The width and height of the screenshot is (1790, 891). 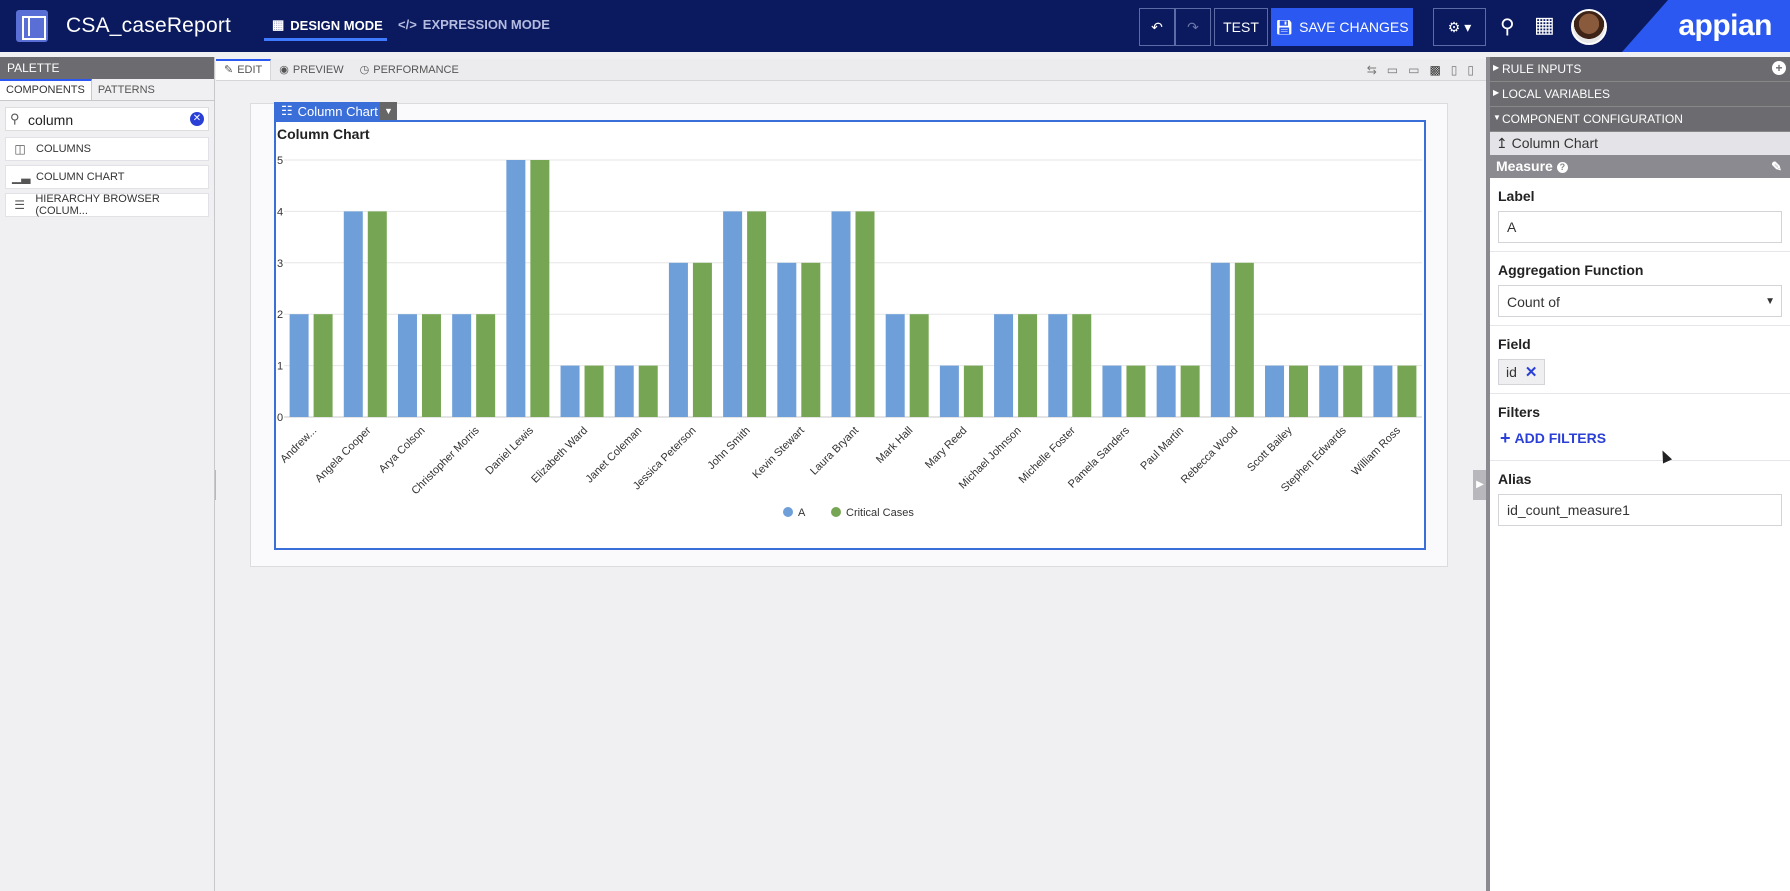 What do you see at coordinates (1562, 167) in the screenshot?
I see `help-icon: ?` at bounding box center [1562, 167].